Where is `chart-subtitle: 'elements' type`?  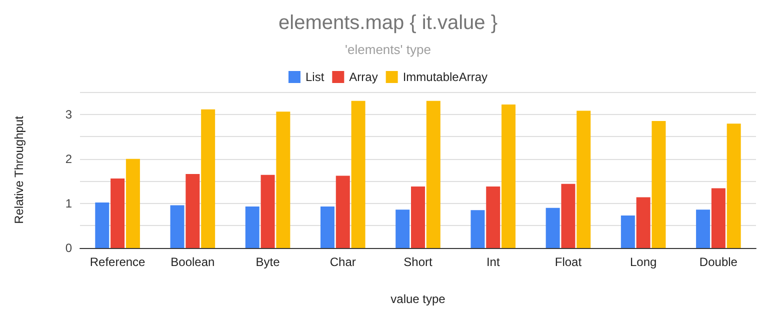
chart-subtitle: 'elements' type is located at coordinates (388, 49).